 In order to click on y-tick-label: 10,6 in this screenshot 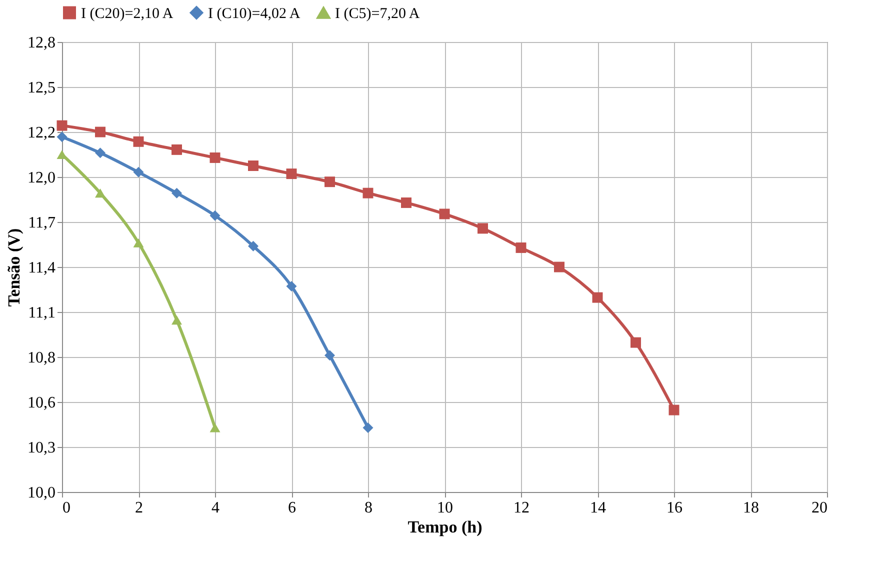, I will do `click(42, 403)`.